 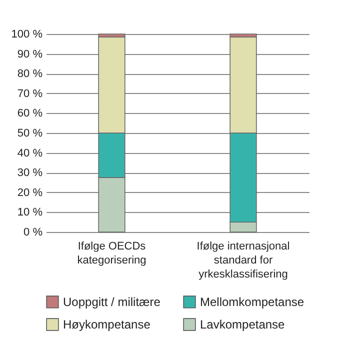 What do you see at coordinates (111, 253) in the screenshot?
I see `x-tick-label: Ifølge OECDs kategorisering` at bounding box center [111, 253].